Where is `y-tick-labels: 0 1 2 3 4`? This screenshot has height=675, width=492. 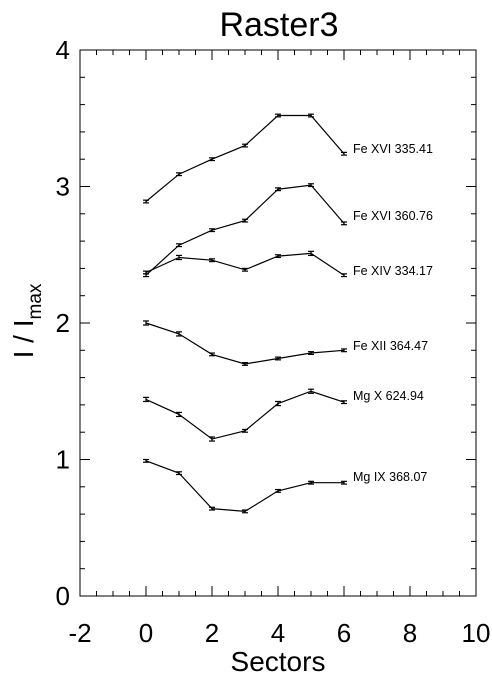
y-tick-labels: 0 1 2 3 4 is located at coordinates (63, 323).